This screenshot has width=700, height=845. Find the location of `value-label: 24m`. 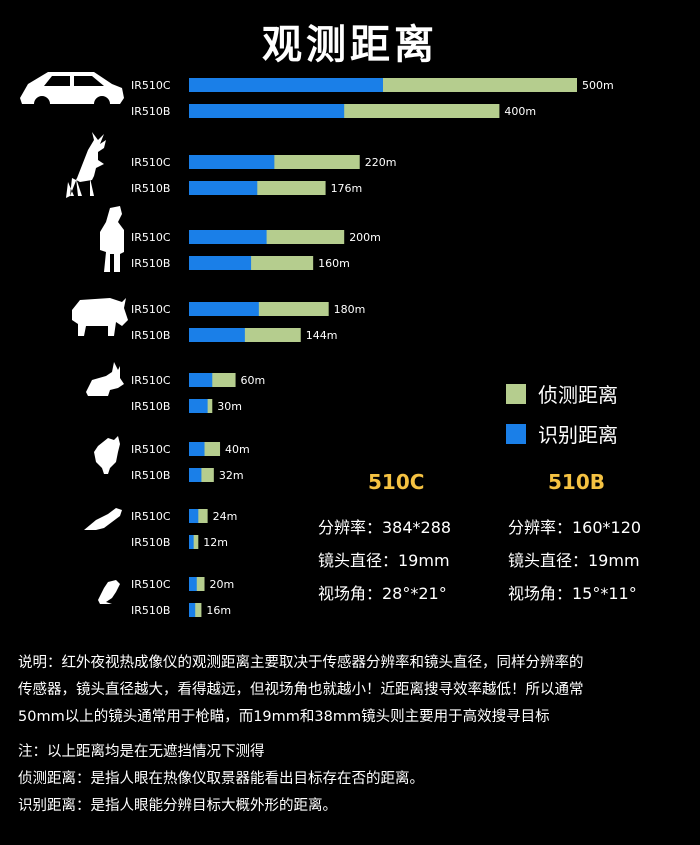

value-label: 24m is located at coordinates (225, 516).